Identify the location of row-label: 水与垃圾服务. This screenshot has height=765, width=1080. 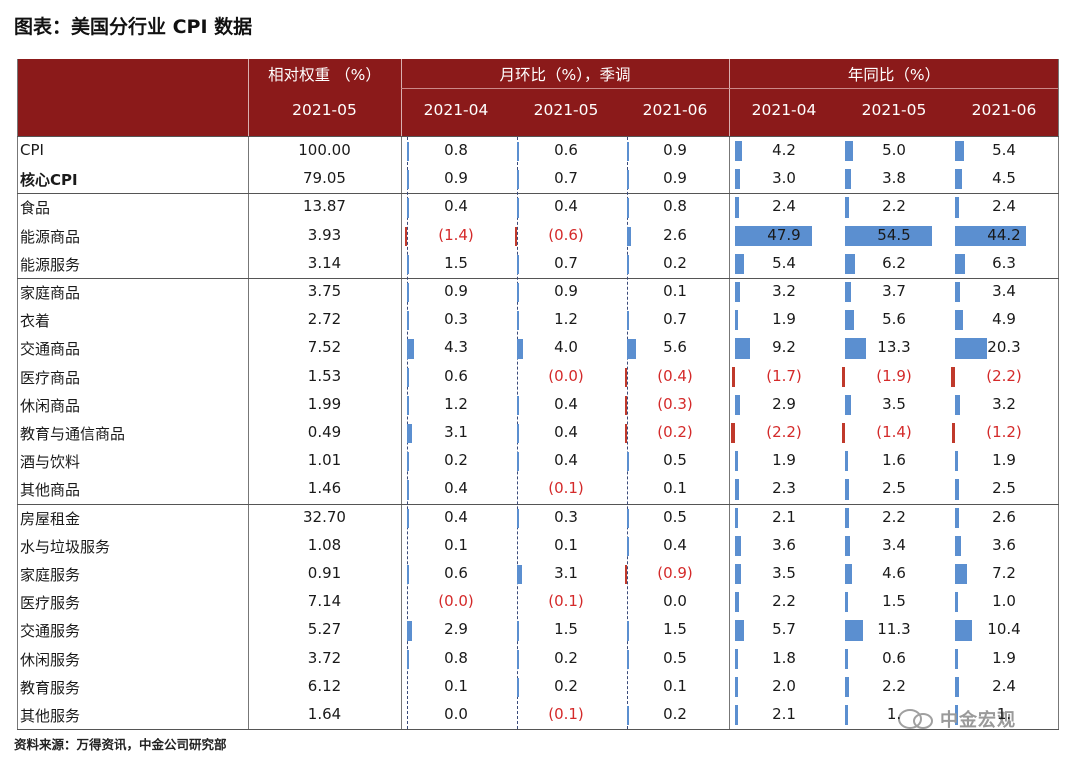
(65, 546).